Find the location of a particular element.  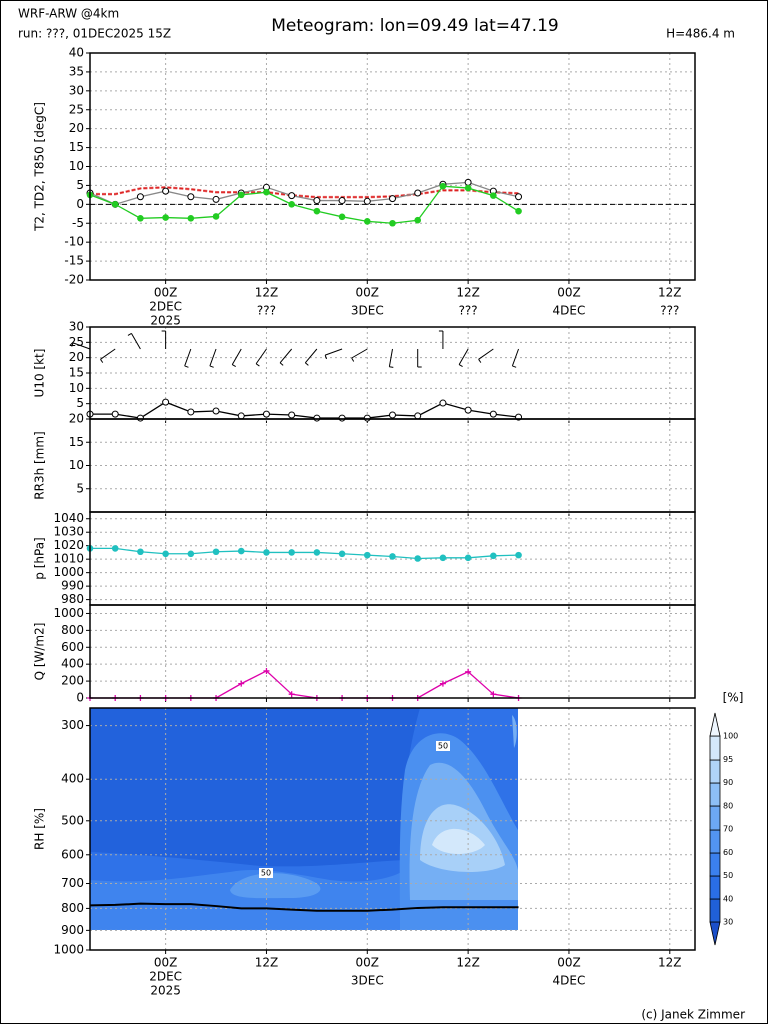

colorbar-tick-label: 30 is located at coordinates (728, 922).